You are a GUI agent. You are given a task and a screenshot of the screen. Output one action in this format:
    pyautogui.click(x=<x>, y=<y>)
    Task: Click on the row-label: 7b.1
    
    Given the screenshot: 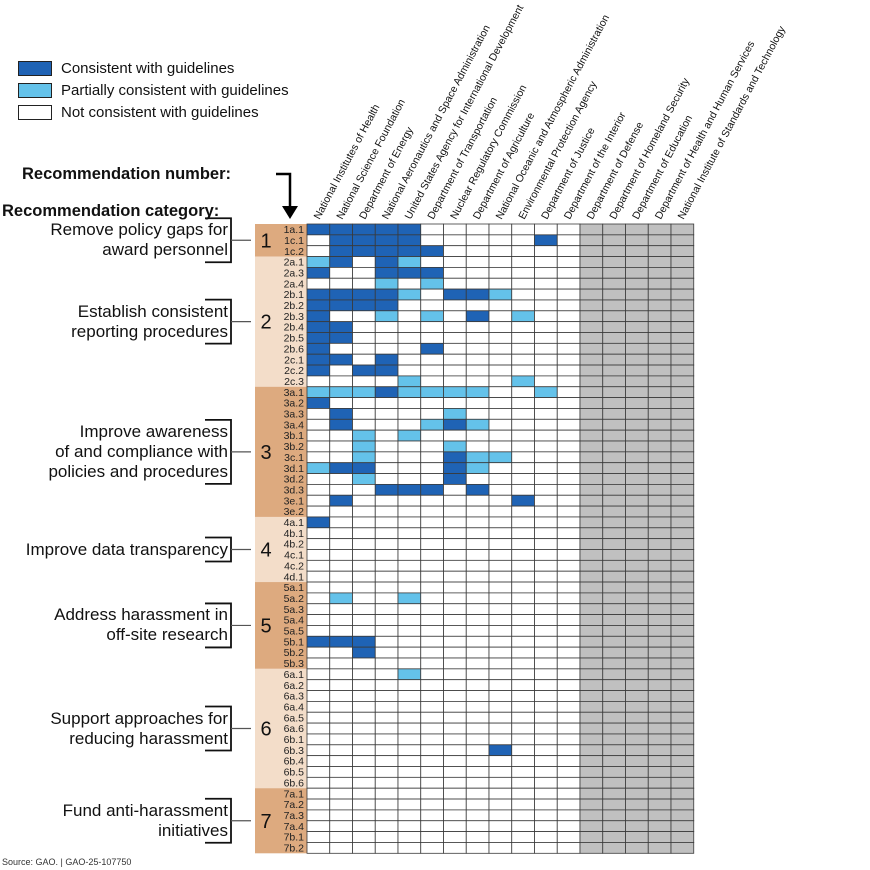 What is the action you would take?
    pyautogui.click(x=294, y=838)
    